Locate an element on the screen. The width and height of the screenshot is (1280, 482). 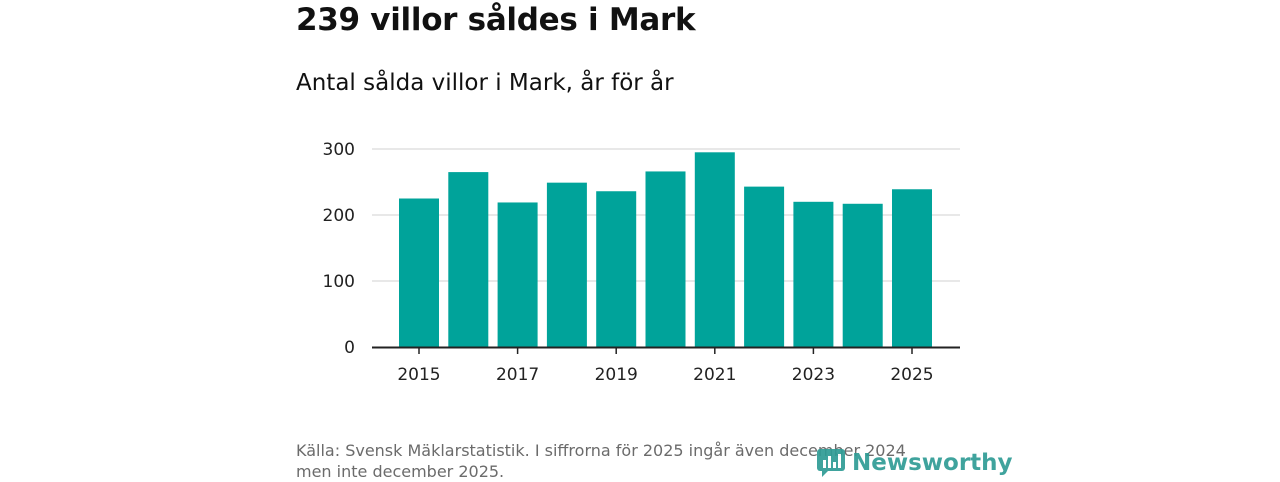
bar-2016 is located at coordinates (468, 259).